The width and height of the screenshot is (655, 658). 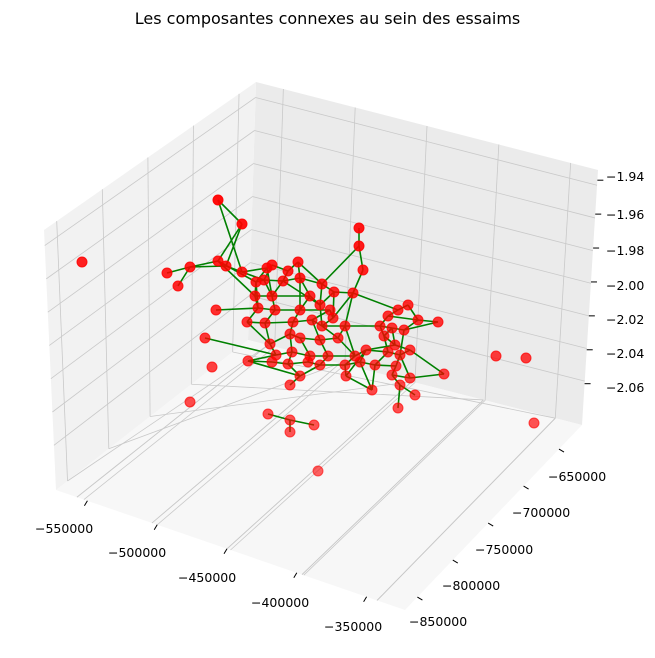 What do you see at coordinates (625, 250) in the screenshot?
I see `z-tick-label: −1.98` at bounding box center [625, 250].